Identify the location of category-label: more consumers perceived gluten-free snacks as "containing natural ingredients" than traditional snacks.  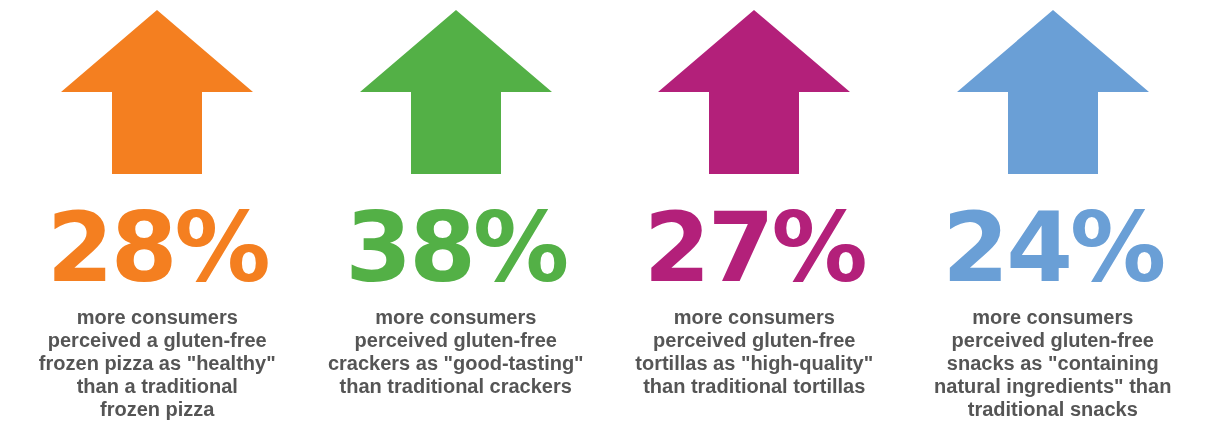
(1053, 363).